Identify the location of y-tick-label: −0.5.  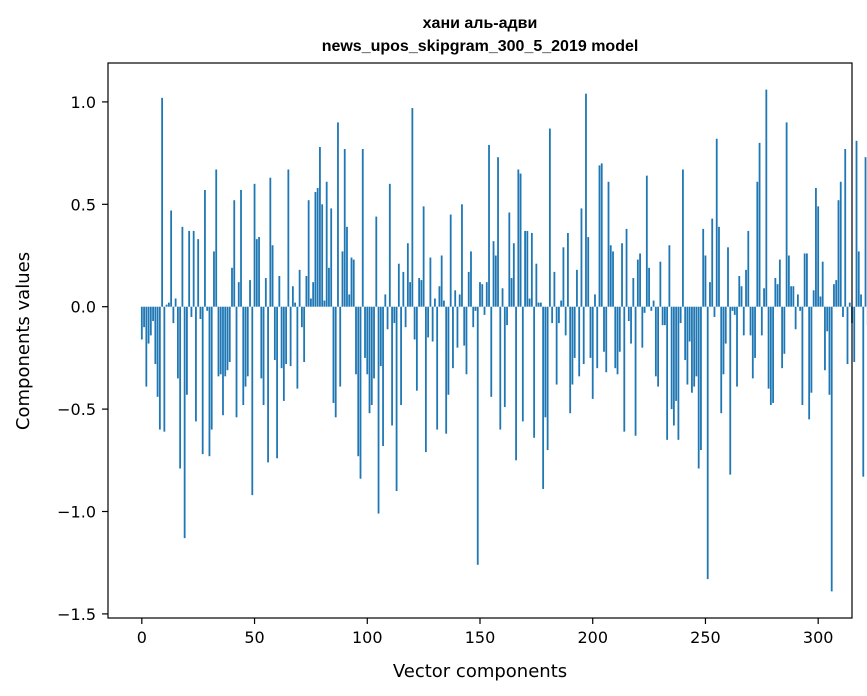
(76, 409).